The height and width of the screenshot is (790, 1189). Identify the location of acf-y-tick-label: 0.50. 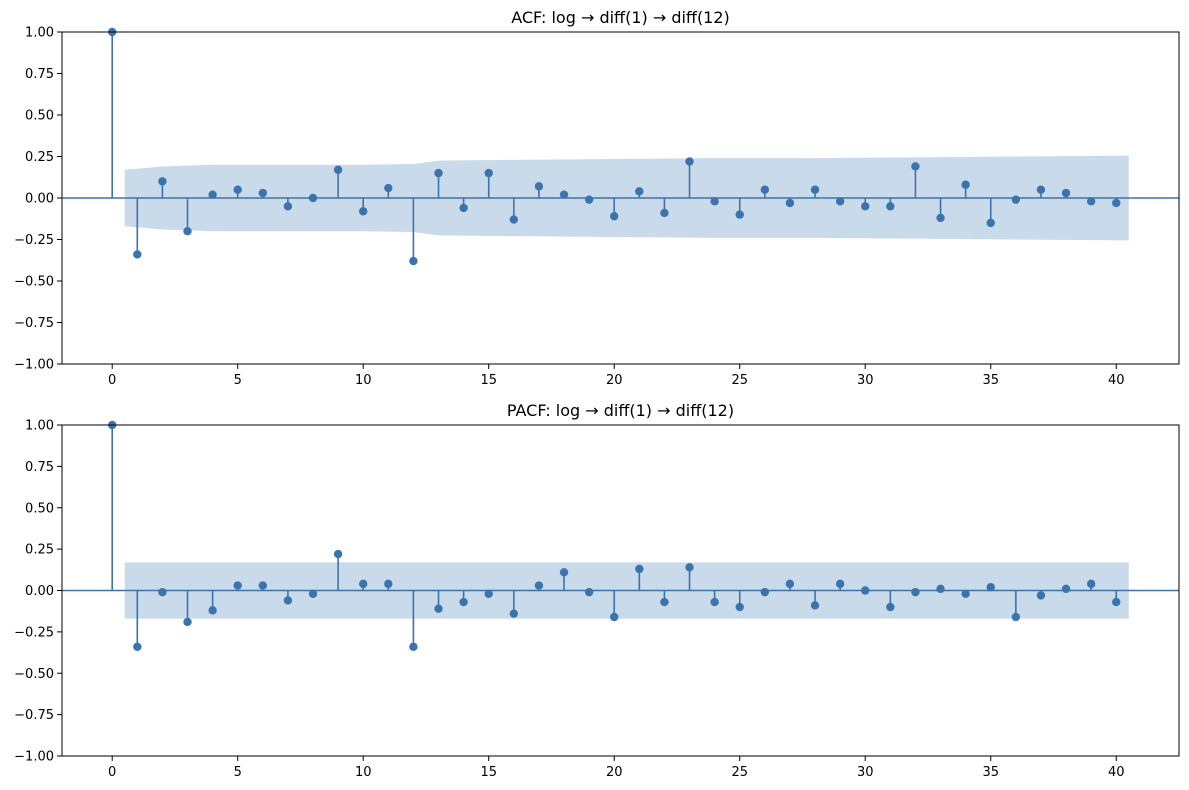
(39, 116).